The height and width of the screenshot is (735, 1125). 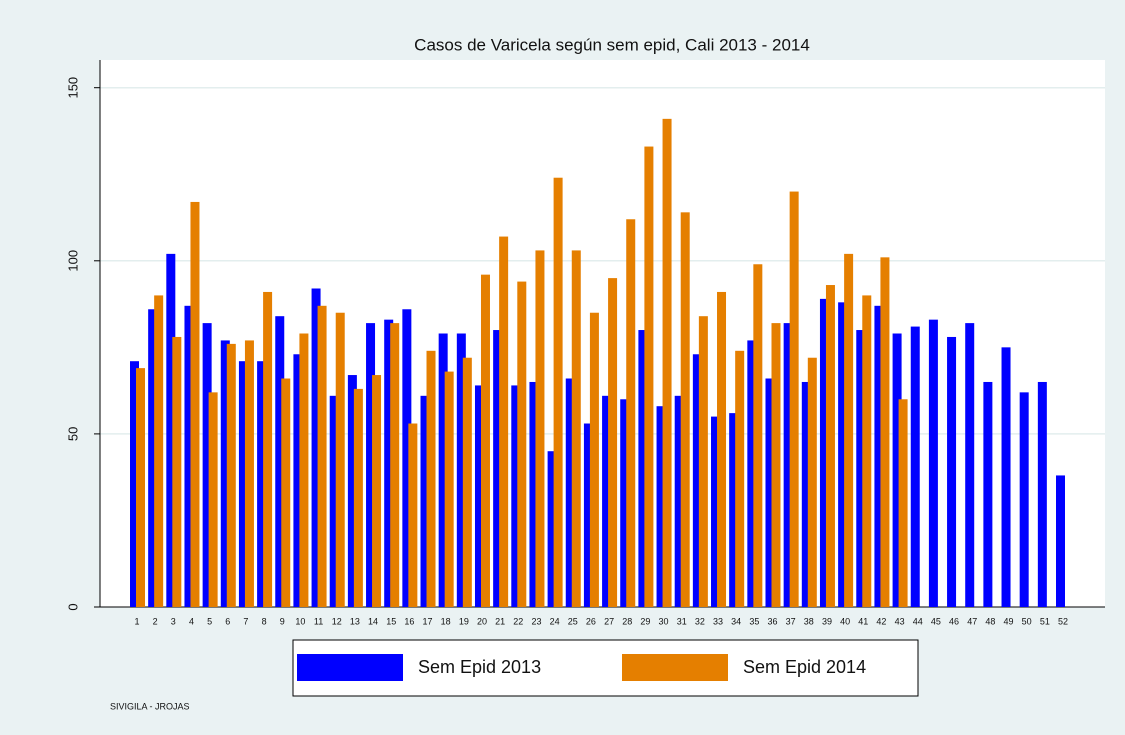 I want to click on x-tick-label: 44, so click(x=918, y=621).